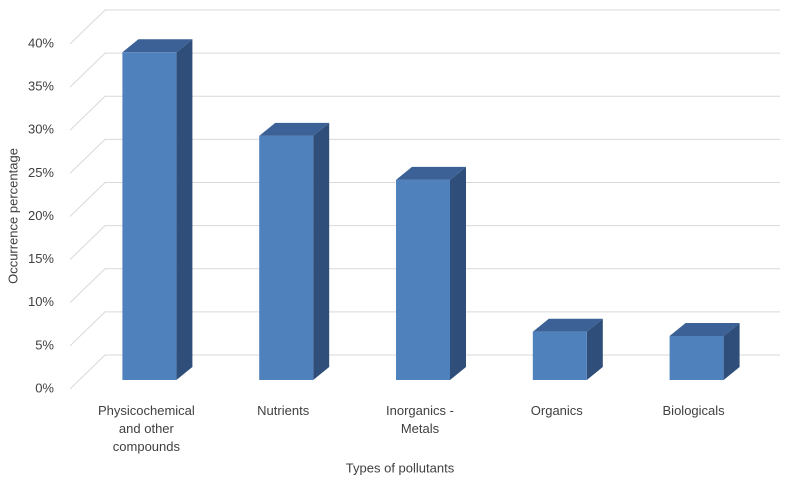 The width and height of the screenshot is (792, 482). I want to click on x-tick-label: Biologicals, so click(693, 410).